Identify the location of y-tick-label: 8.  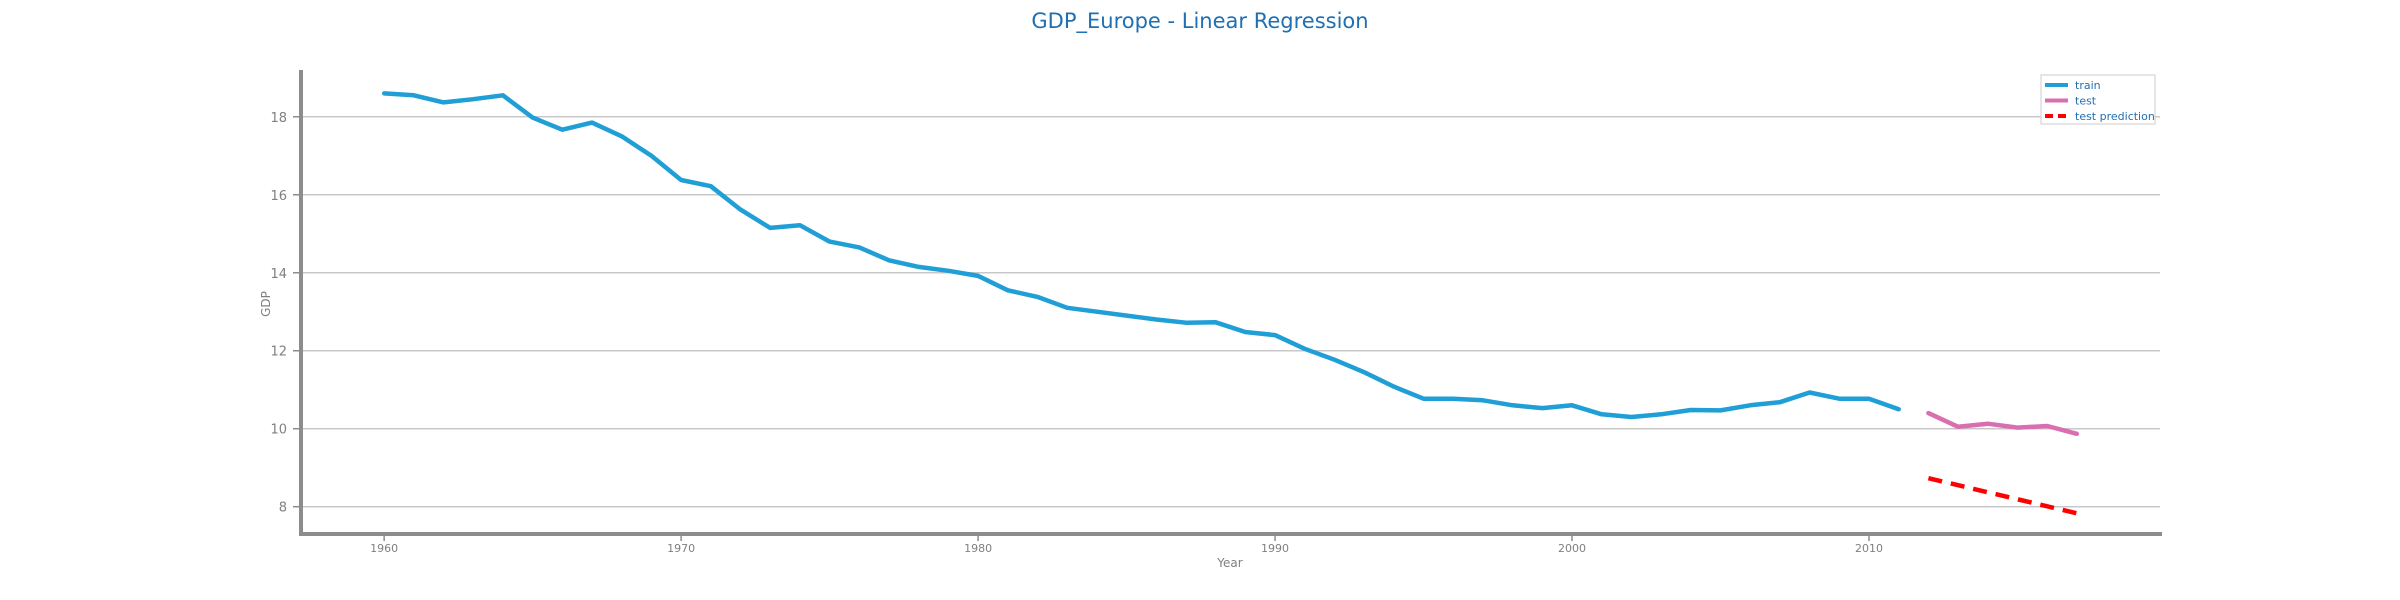
(283, 508).